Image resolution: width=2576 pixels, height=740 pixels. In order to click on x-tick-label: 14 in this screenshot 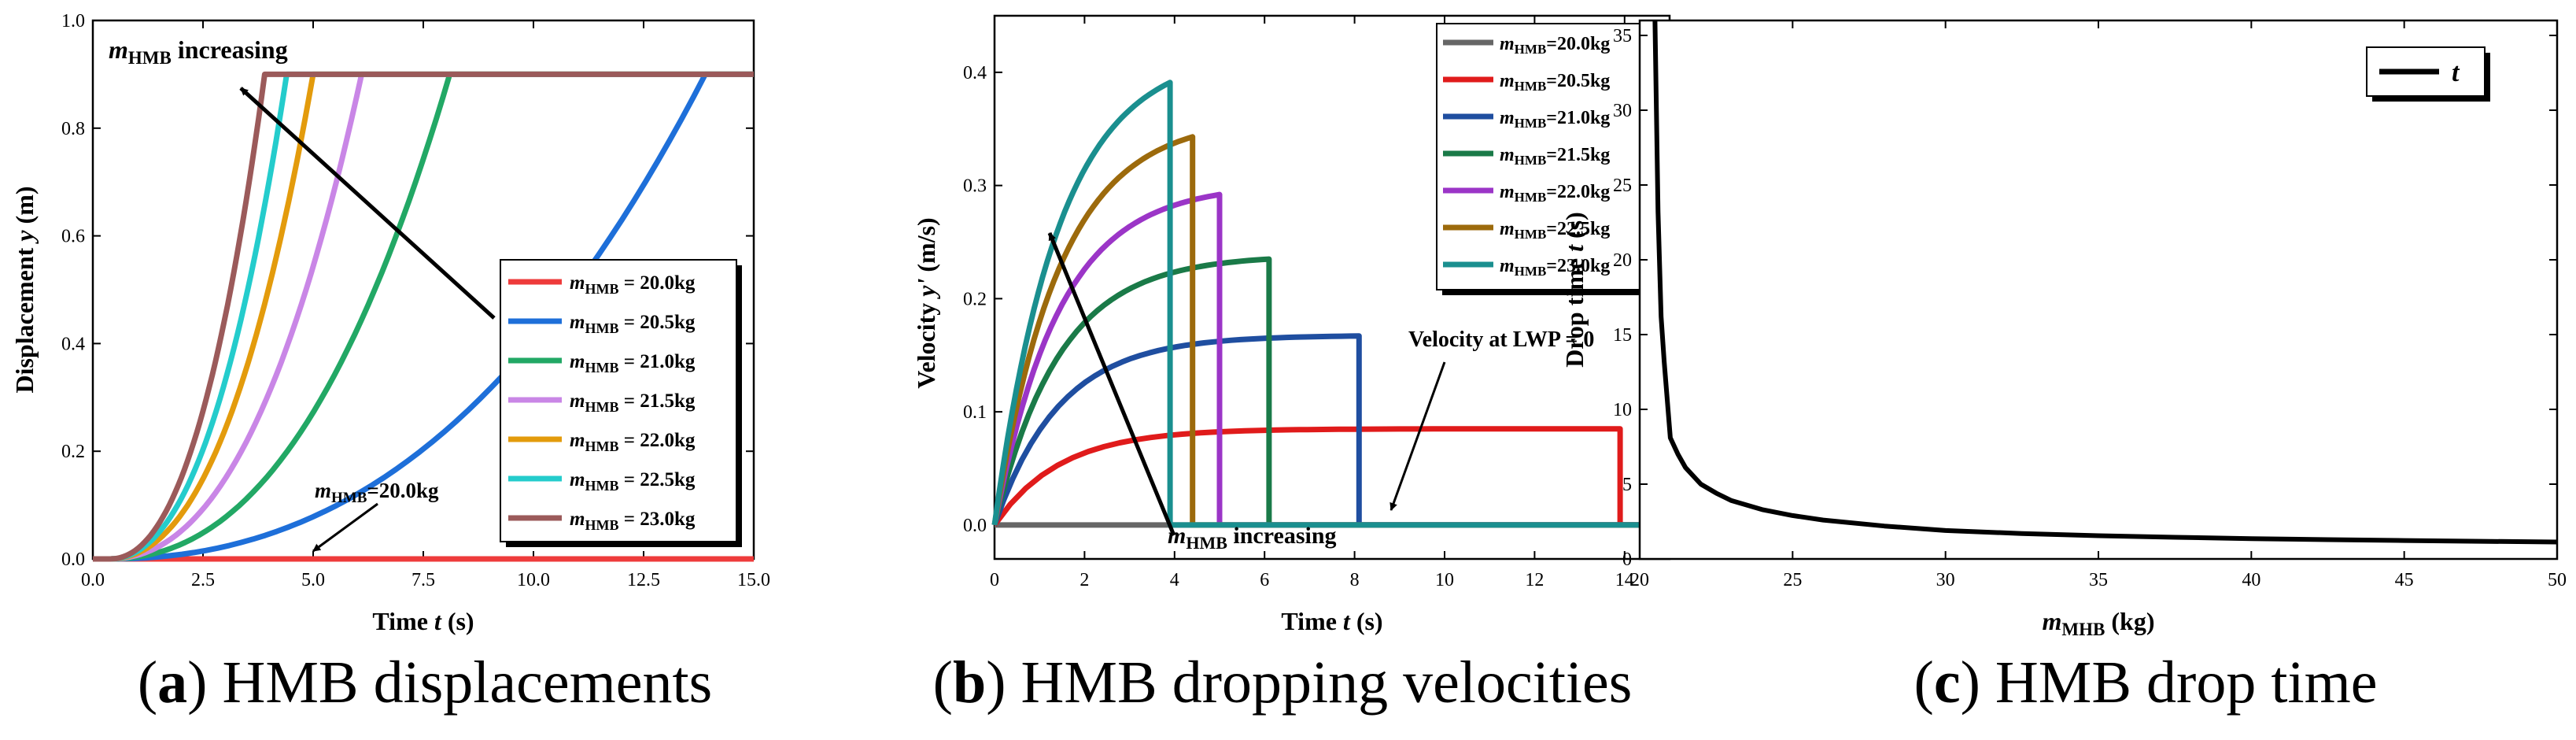, I will do `click(1624, 580)`.